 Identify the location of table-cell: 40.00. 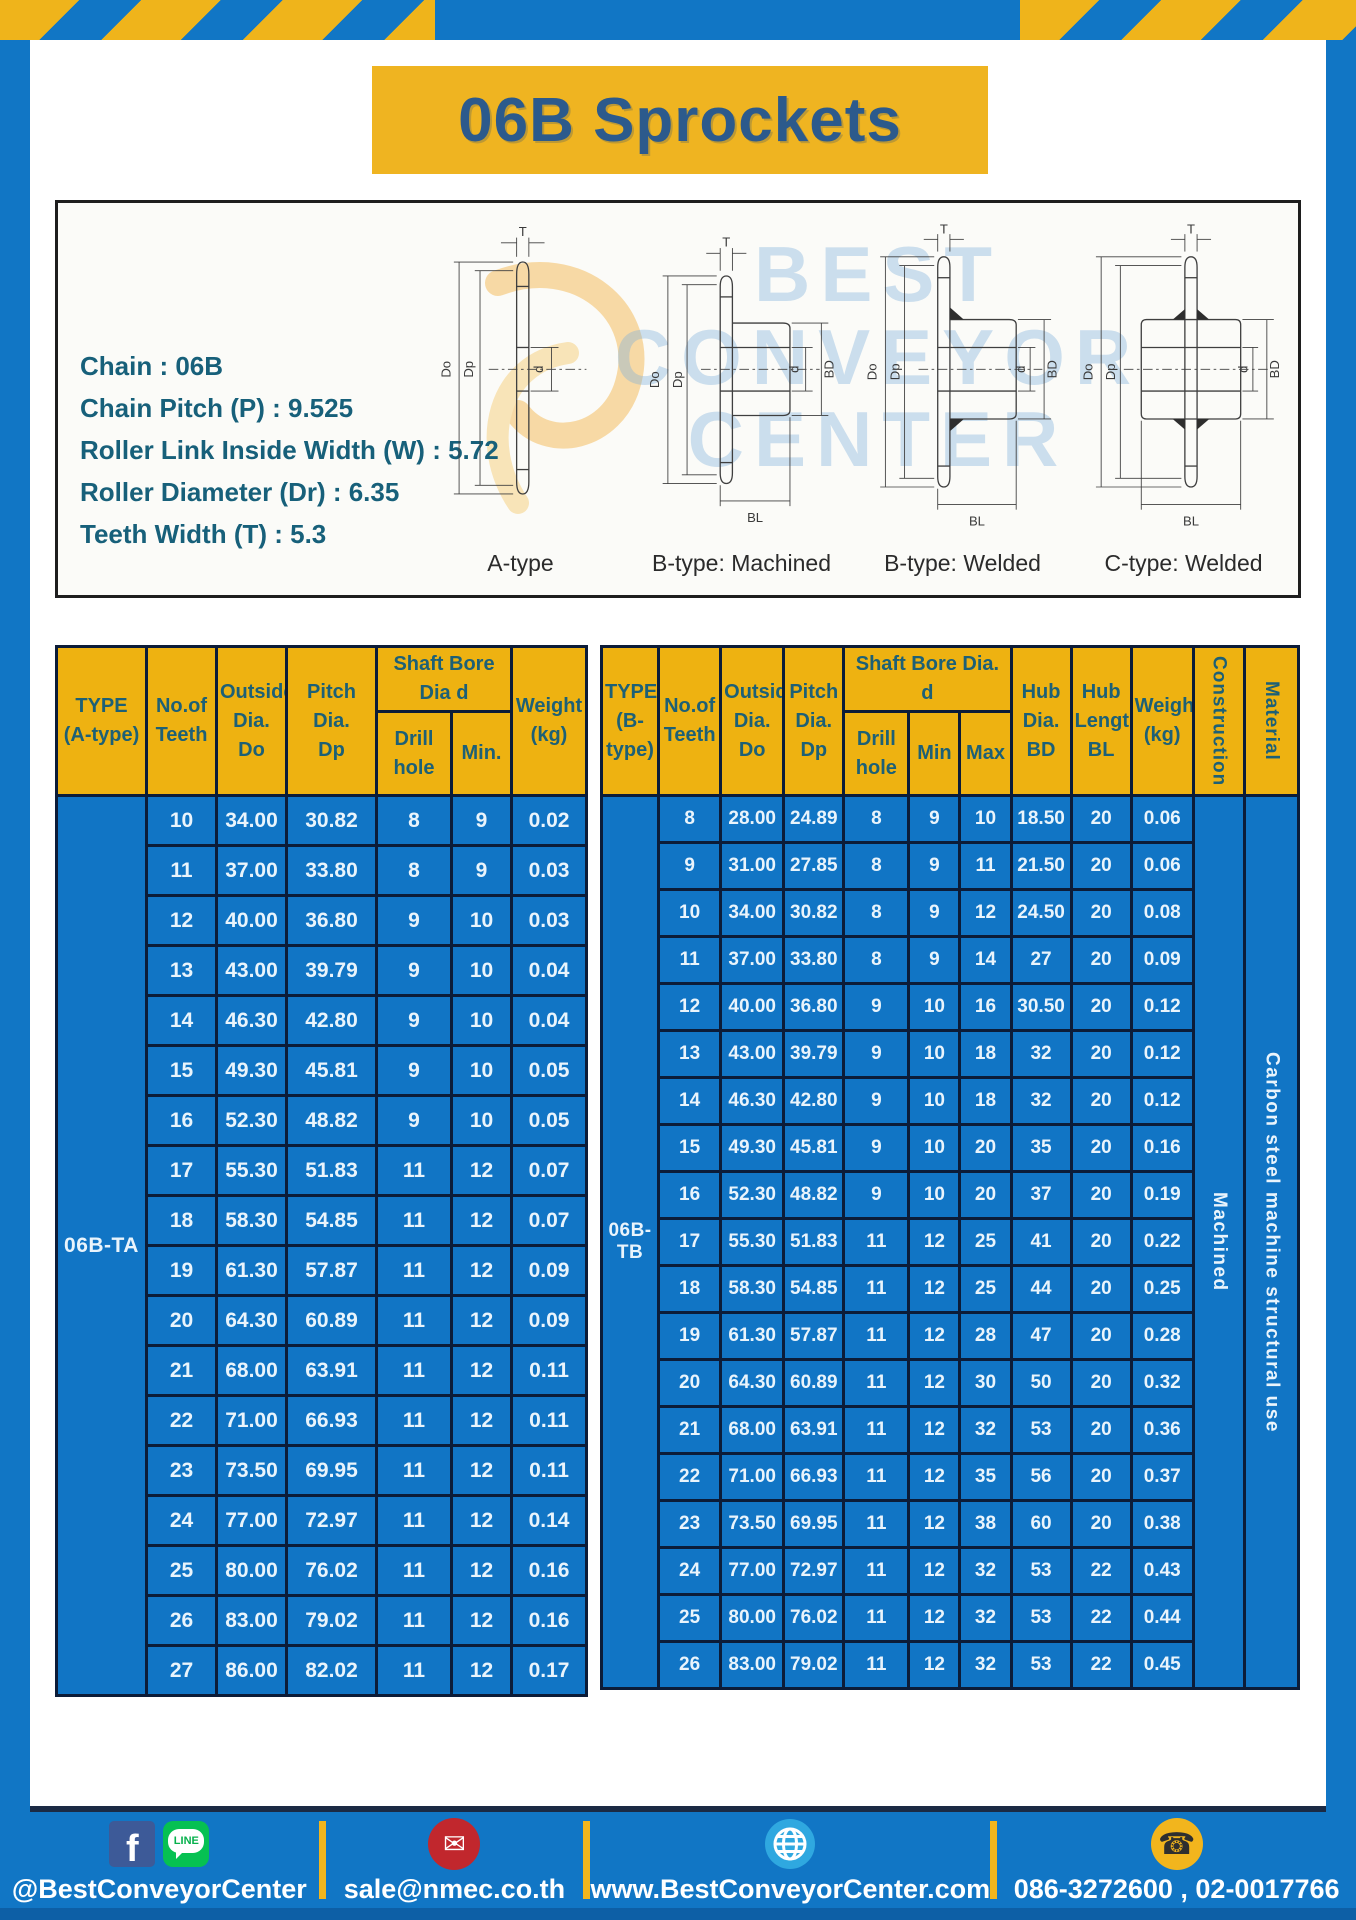
(752, 1007).